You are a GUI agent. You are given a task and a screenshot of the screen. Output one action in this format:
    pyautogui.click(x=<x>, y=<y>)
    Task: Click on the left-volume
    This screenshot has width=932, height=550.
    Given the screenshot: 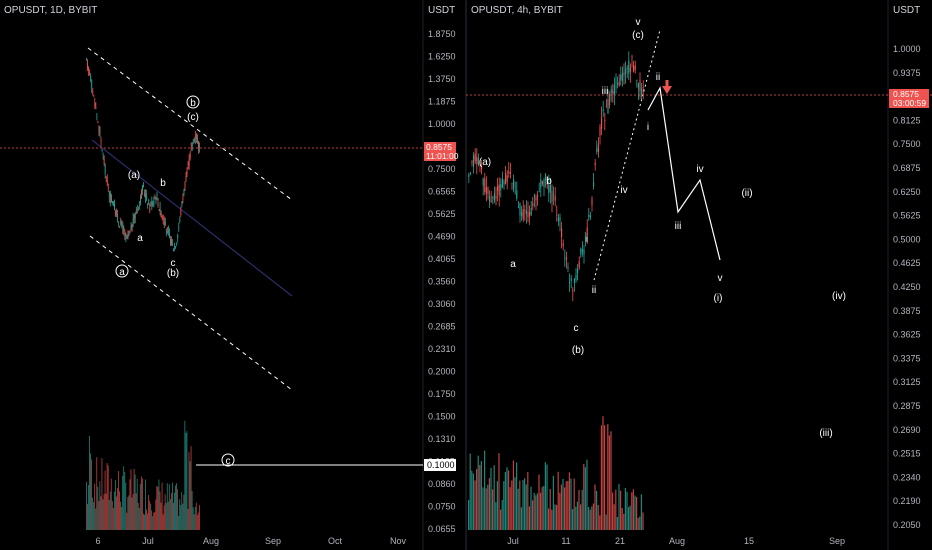 What is the action you would take?
    pyautogui.click(x=143, y=475)
    